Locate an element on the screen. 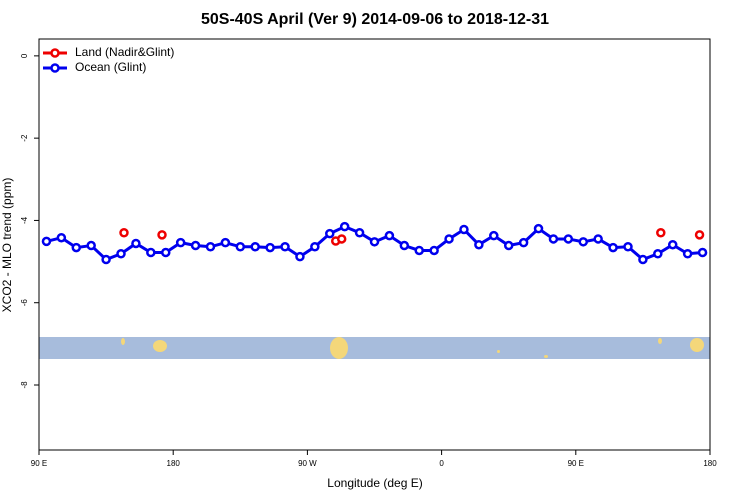  map-strip is located at coordinates (374, 348).